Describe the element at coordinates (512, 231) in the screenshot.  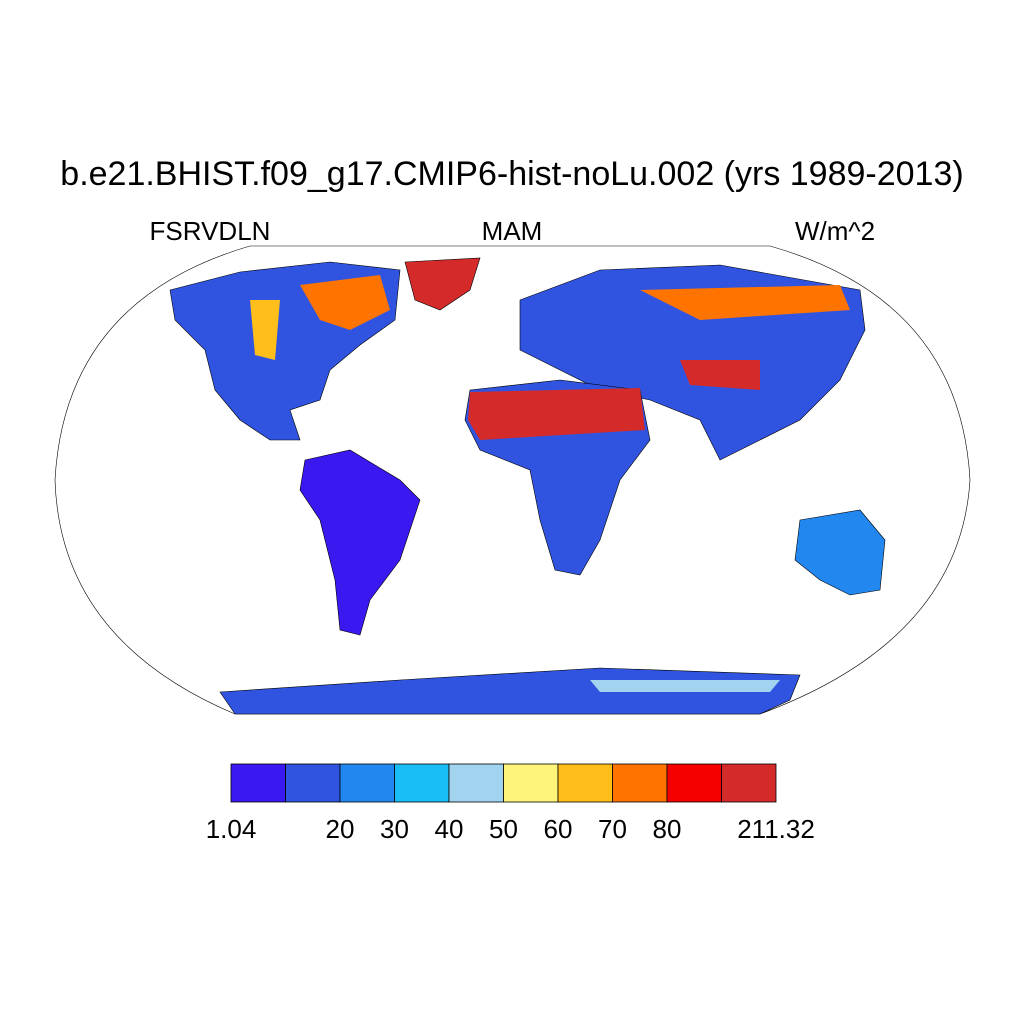
I see `center-label: MAM` at that location.